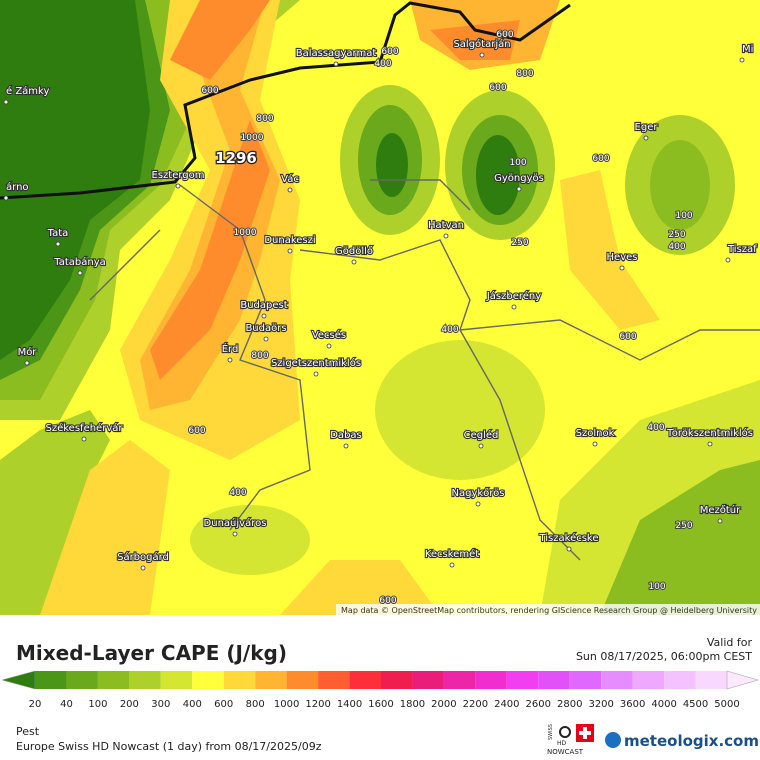 This screenshot has height=760, width=760. I want to click on city-label: Mi, so click(747, 49).